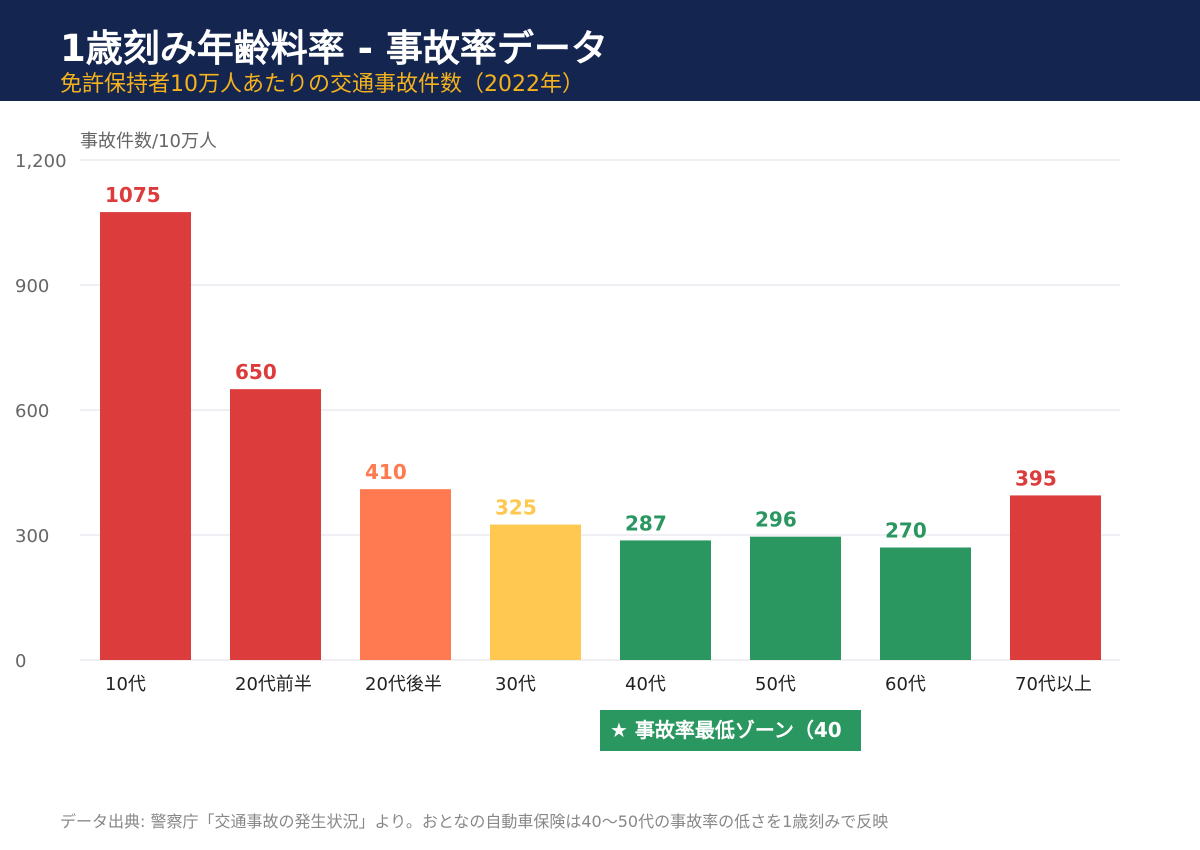 The image size is (1200, 850). What do you see at coordinates (334, 48) in the screenshot?
I see `chart-title: 1歳刻み年齢料率 - 事故率データ` at bounding box center [334, 48].